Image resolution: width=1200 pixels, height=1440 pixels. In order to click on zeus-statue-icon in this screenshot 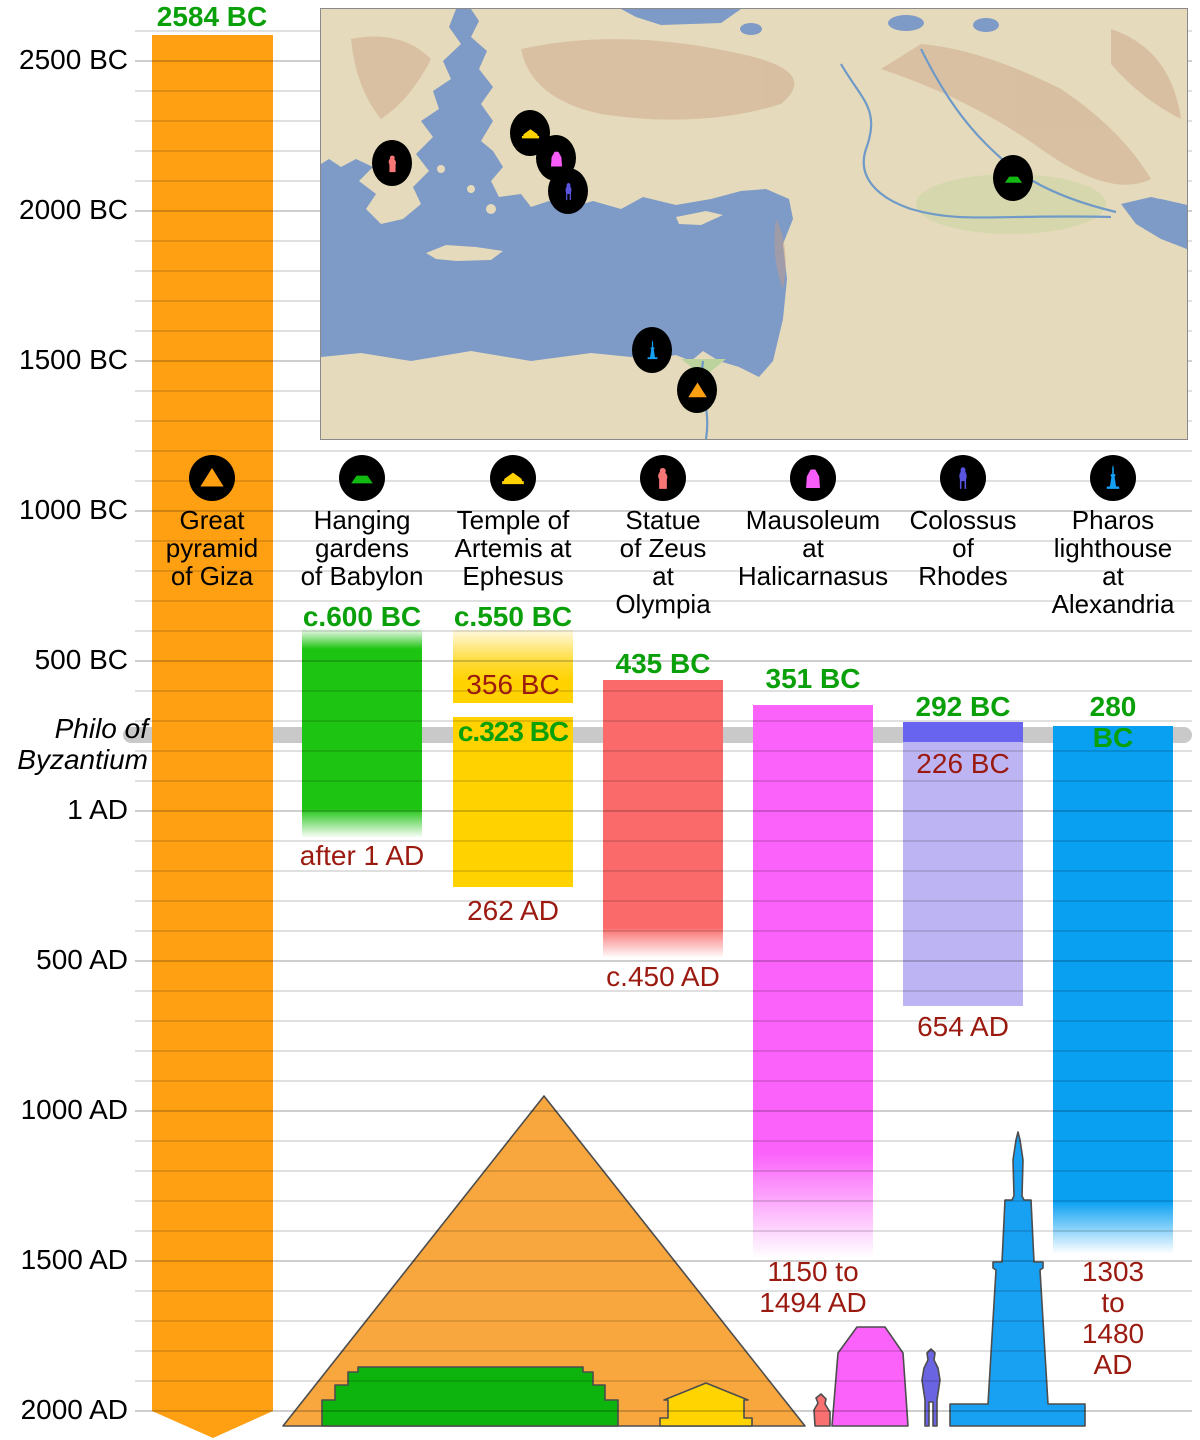, I will do `click(663, 478)`.